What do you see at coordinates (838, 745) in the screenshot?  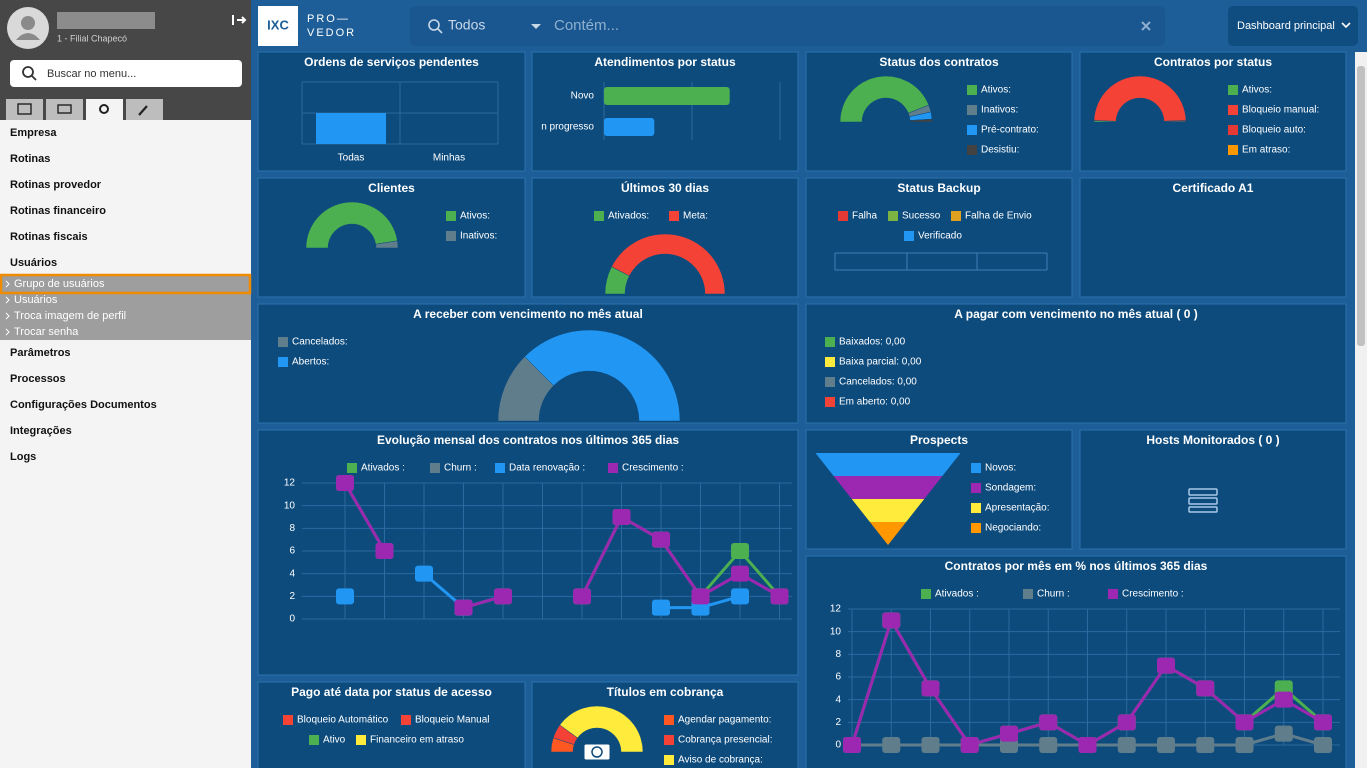 I see `y-tick-label: 0` at bounding box center [838, 745].